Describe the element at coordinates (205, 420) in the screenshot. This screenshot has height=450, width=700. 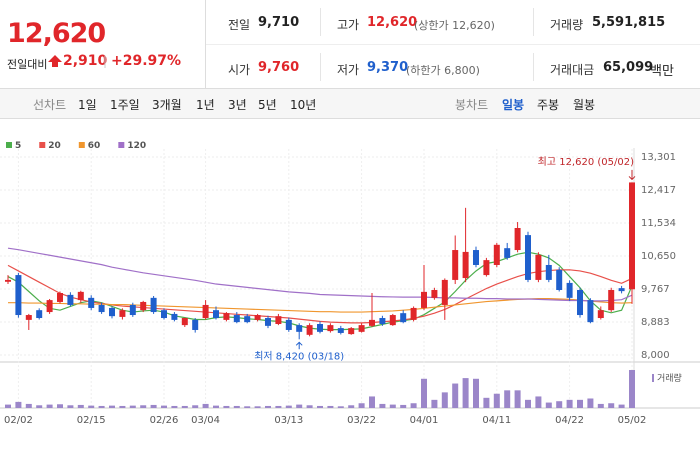
I see `x-tick-label: 03/04` at that location.